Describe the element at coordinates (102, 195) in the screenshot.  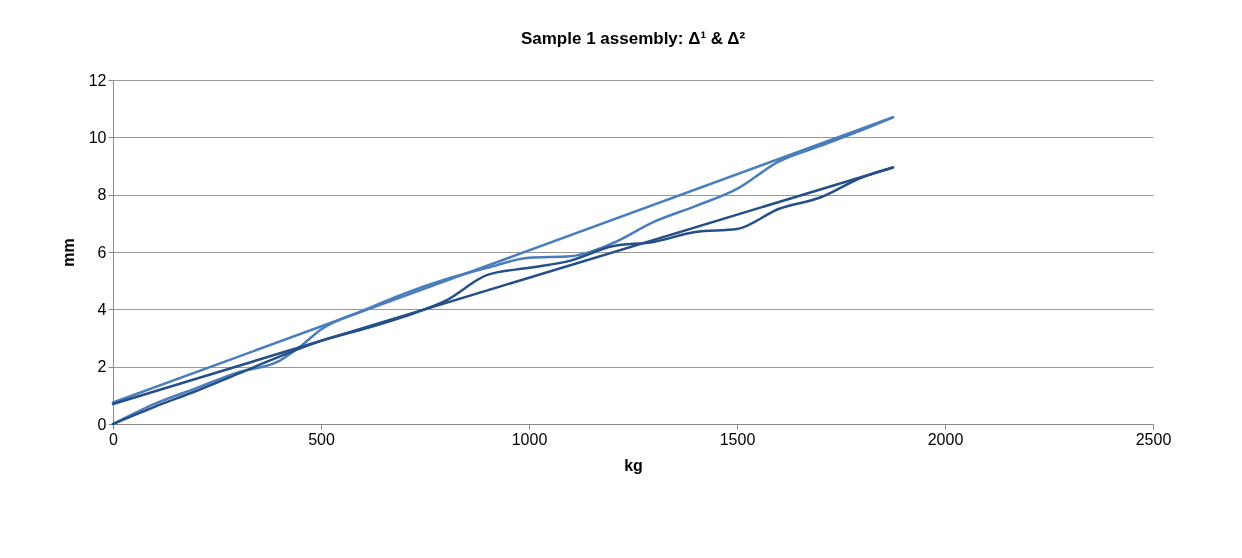
I see `y-tick-label: 8` at that location.